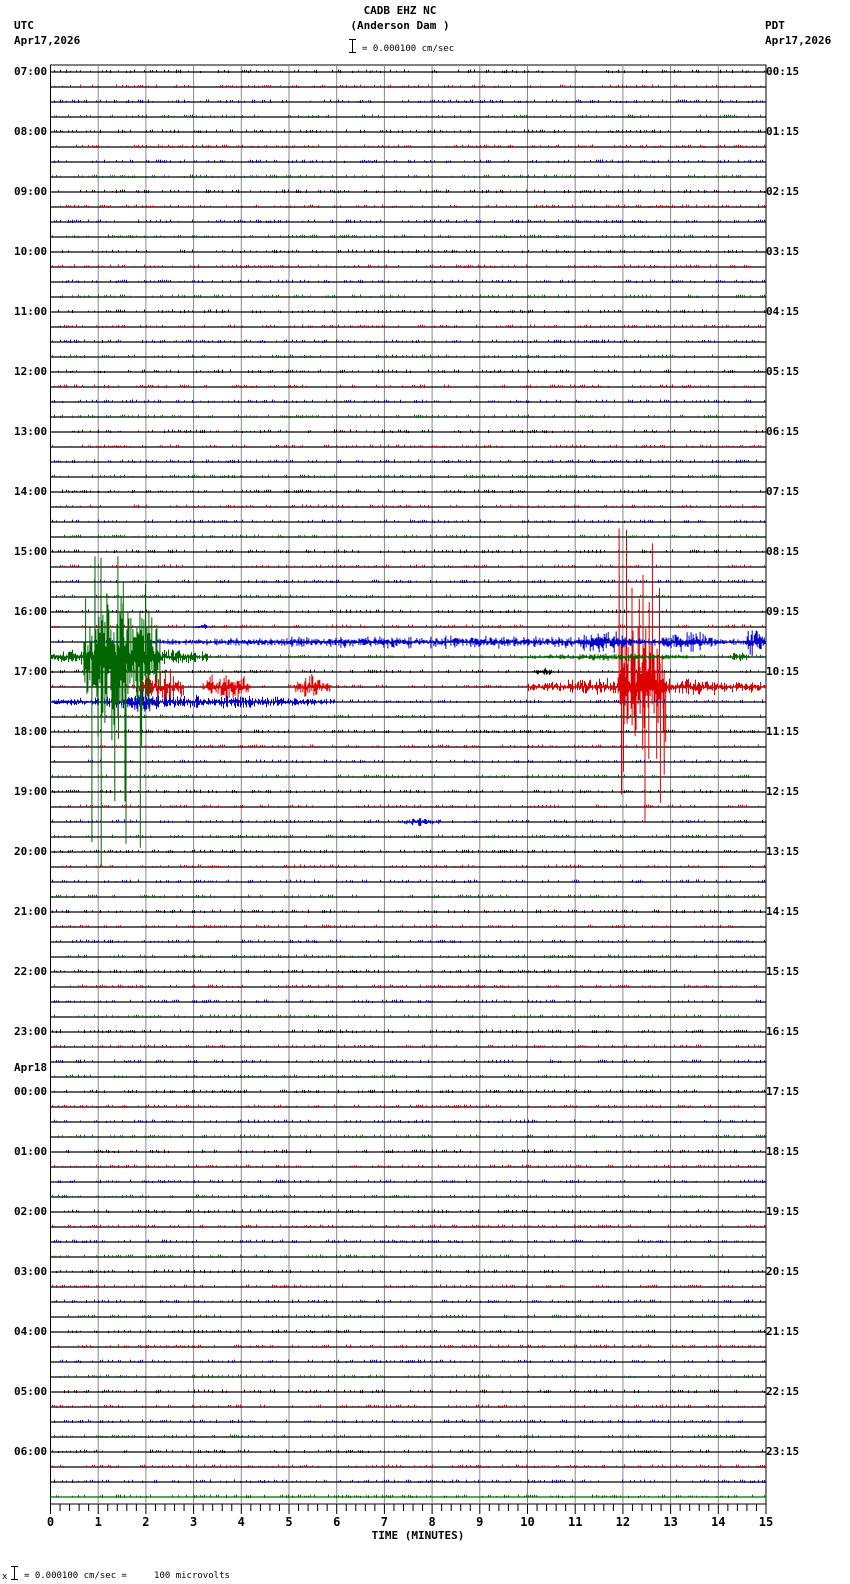  What do you see at coordinates (31, 1211) in the screenshot?
I see `utc-hour-label: 02:00` at bounding box center [31, 1211].